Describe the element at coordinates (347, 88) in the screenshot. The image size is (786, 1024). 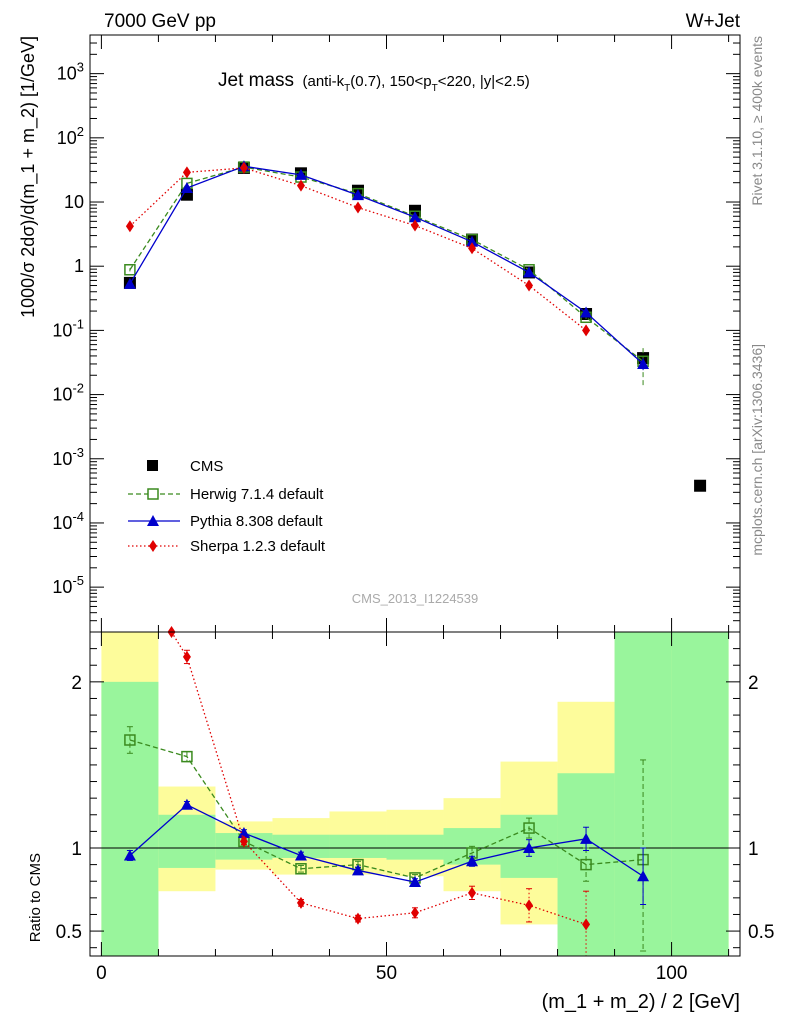
I see `title-sub-a-sub: T` at that location.